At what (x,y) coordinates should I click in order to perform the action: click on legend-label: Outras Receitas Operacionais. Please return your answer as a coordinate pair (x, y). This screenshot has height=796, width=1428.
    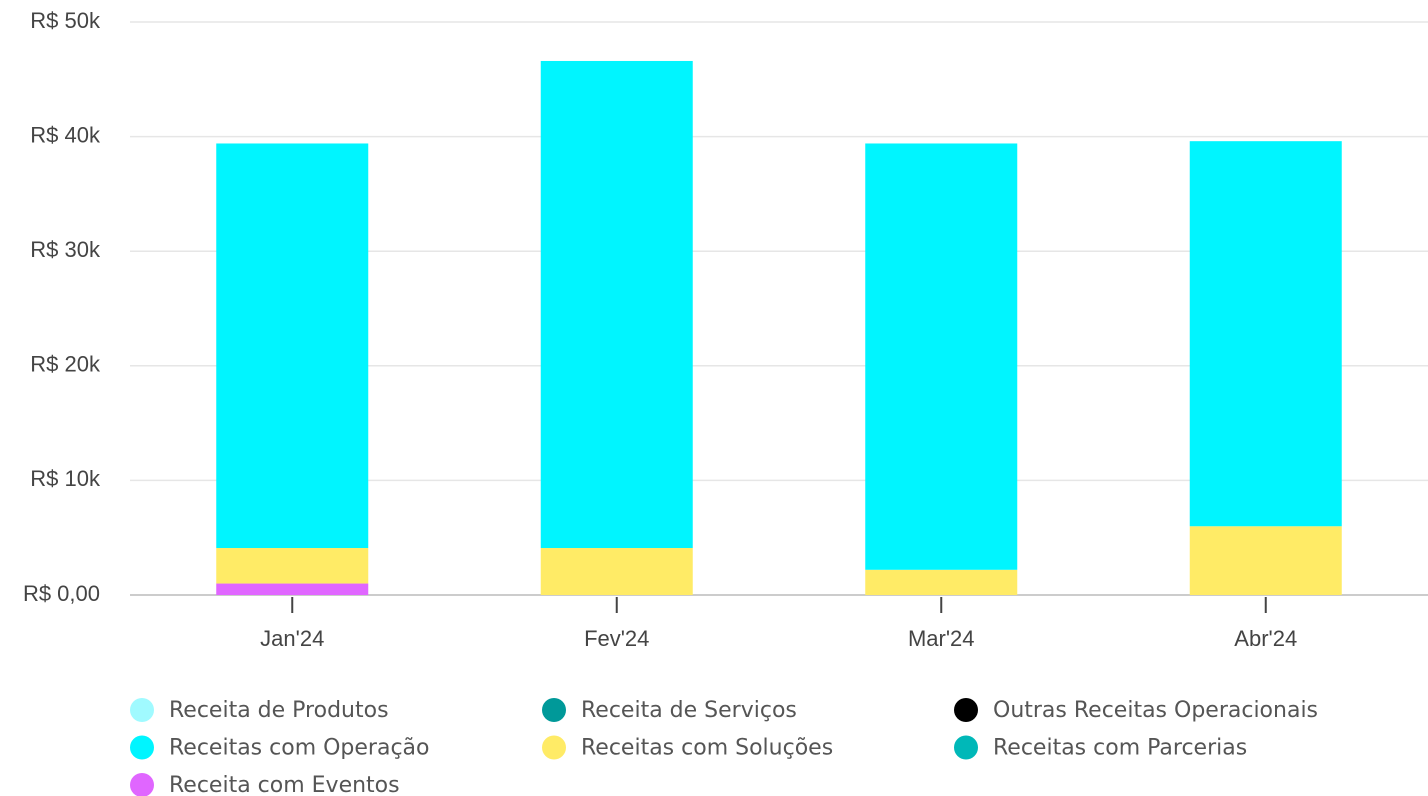
    Looking at the image, I should click on (1155, 710).